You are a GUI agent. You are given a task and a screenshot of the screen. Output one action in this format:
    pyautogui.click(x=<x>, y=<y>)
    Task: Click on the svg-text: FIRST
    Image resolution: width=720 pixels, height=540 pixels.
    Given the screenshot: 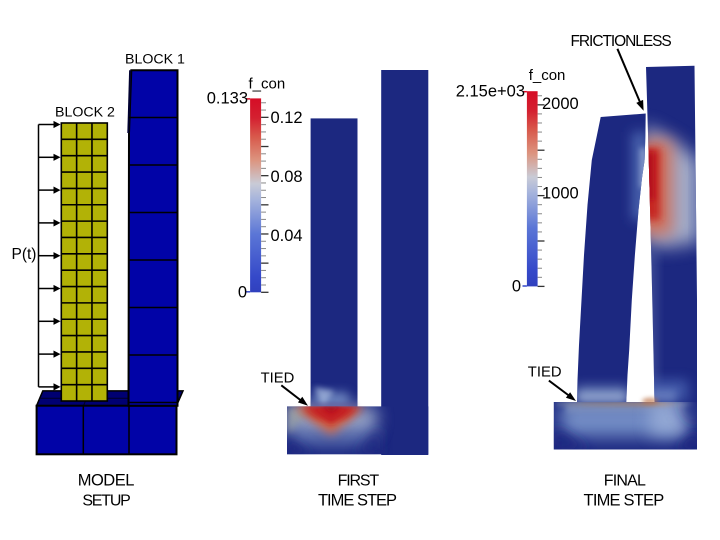 What is the action you would take?
    pyautogui.click(x=359, y=480)
    